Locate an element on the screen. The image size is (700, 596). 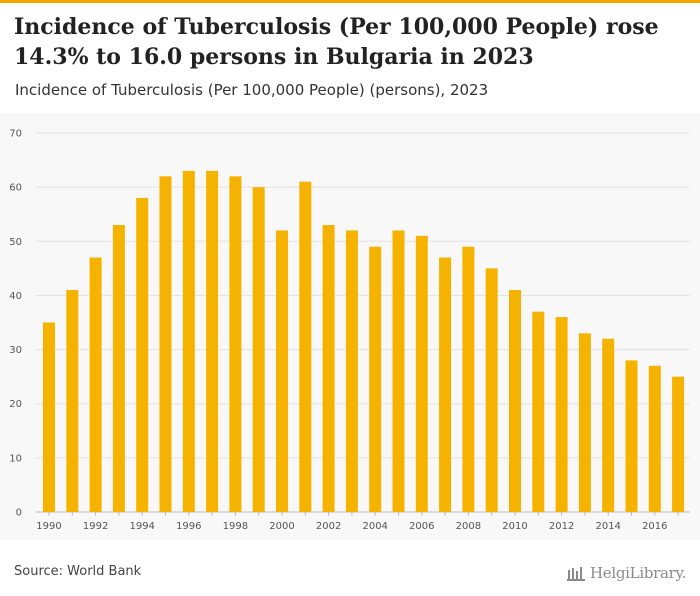
accent-bar is located at coordinates (350, 1).